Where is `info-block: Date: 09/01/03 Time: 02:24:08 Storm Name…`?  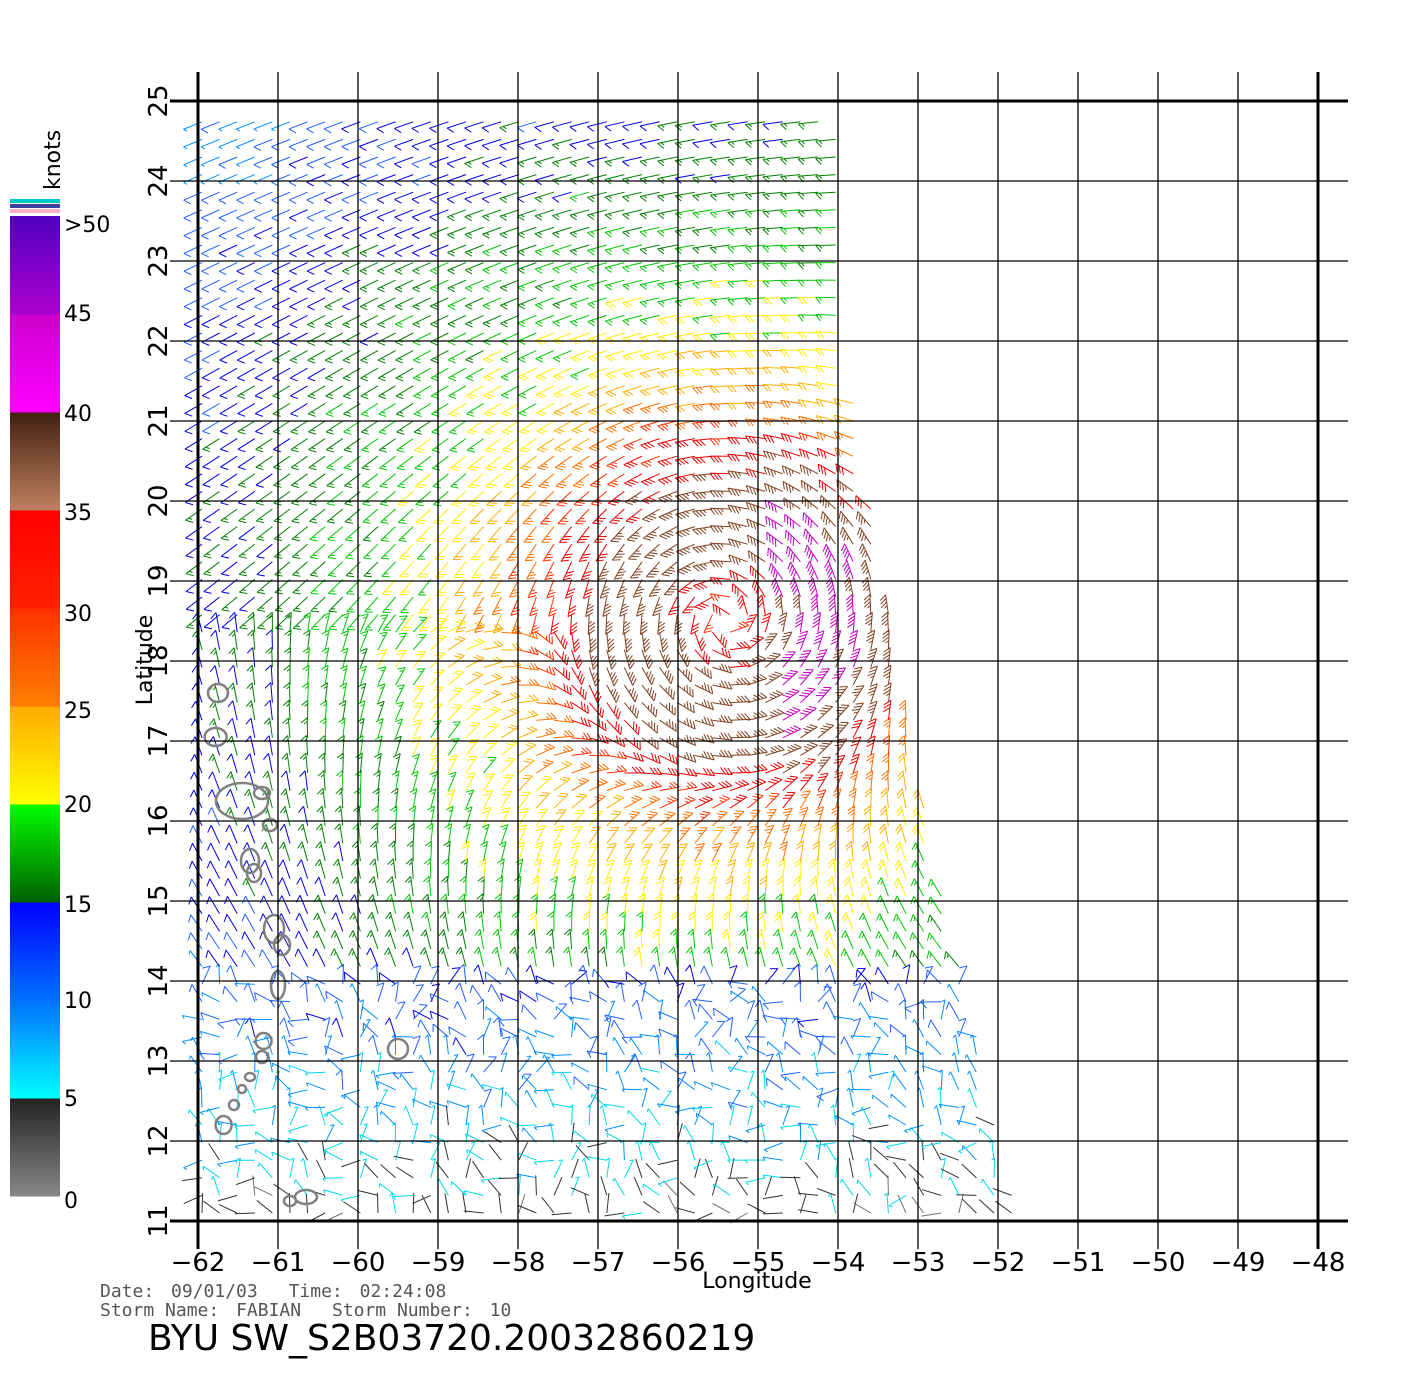
info-block: Date: 09/01/03 Time: 02:24:08 Storm Name… is located at coordinates (427, 1320).